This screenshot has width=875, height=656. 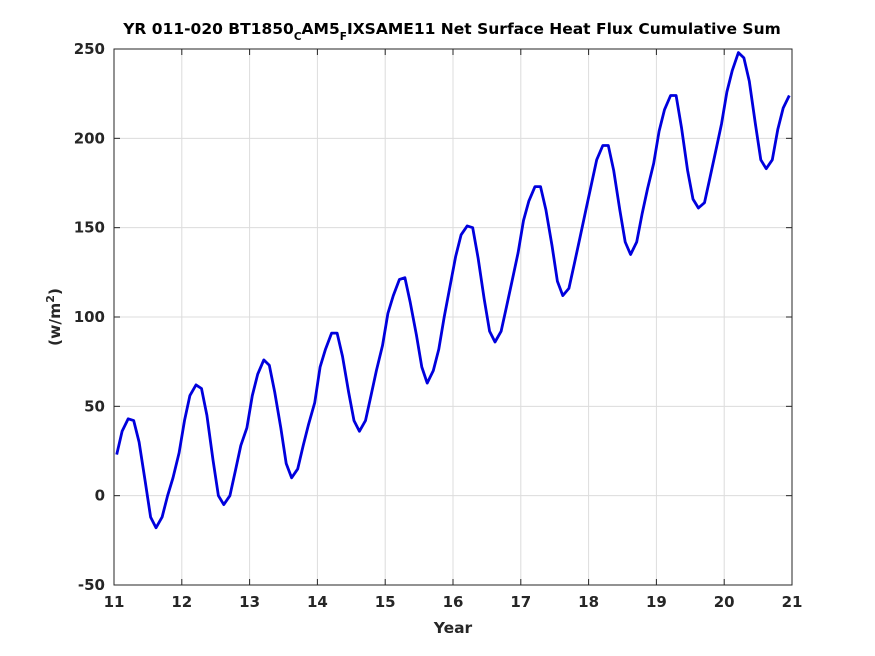 I want to click on x-tick-label: 21, so click(x=792, y=602).